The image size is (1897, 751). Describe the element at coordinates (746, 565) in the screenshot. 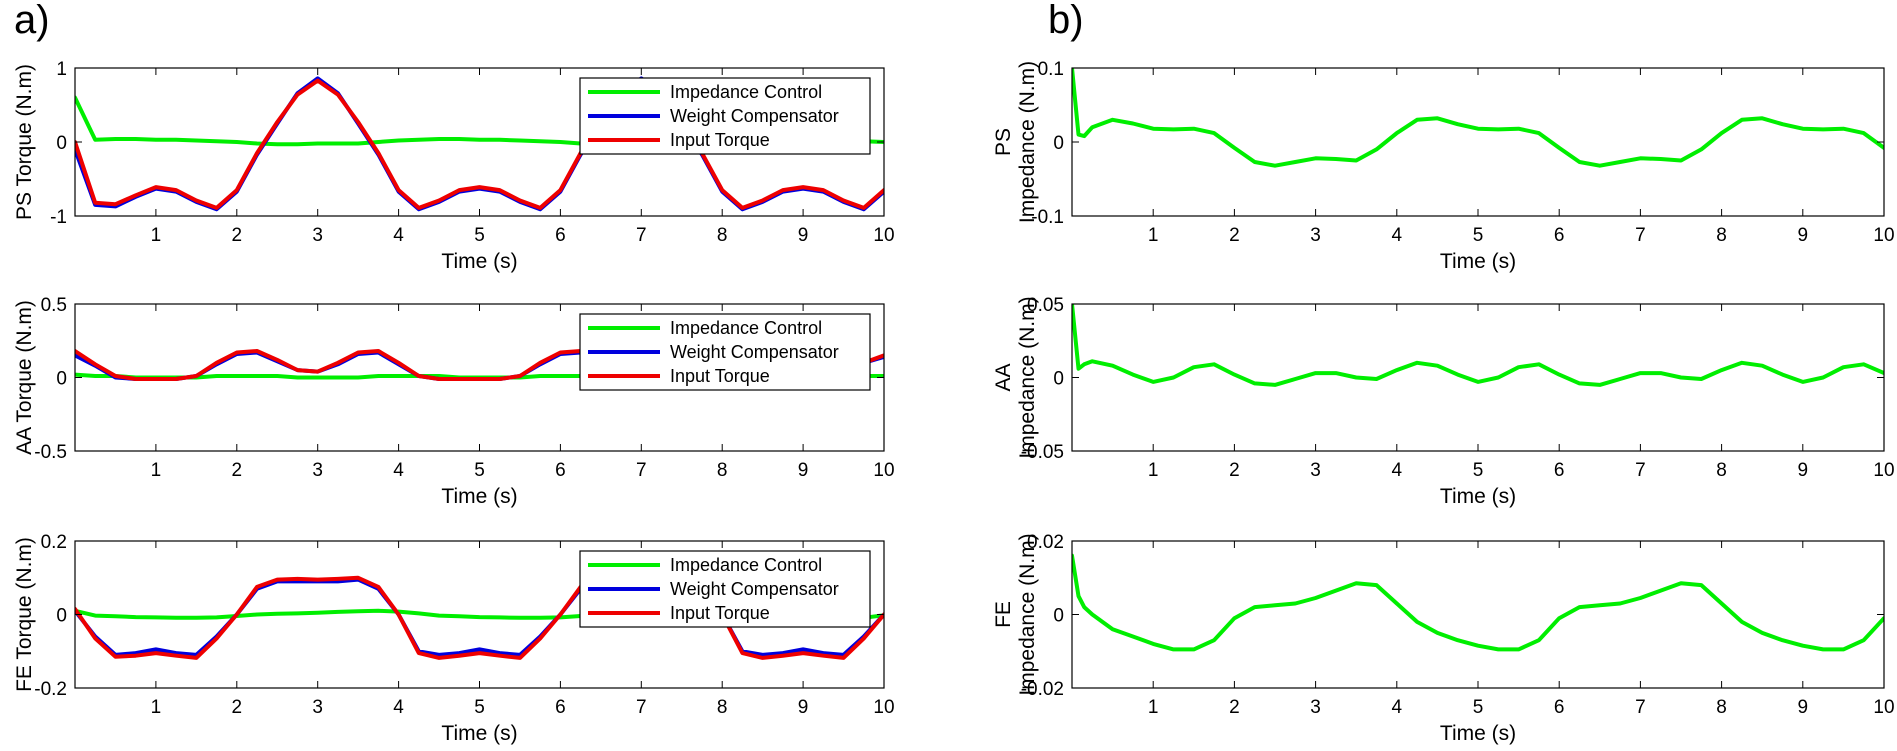

I see `legend-entry: Impedance Control` at that location.